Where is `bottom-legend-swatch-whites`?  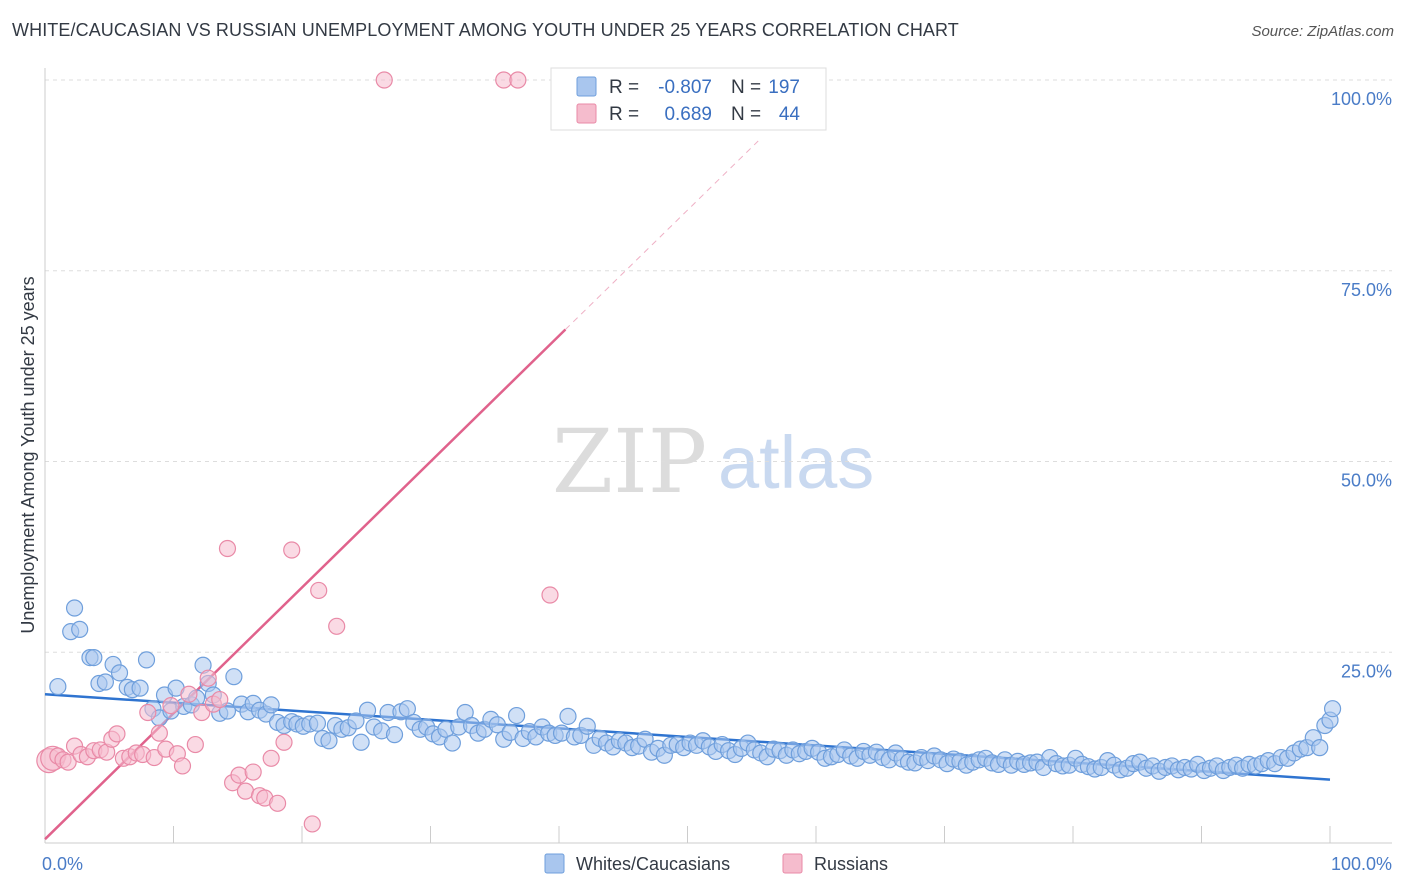 bottom-legend-swatch-whites is located at coordinates (554, 863).